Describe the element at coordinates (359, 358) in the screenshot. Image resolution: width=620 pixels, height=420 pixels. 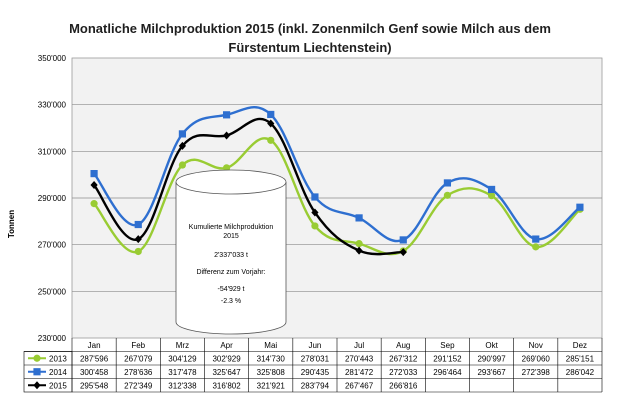
I see `data-label-2013: 270'443` at that location.